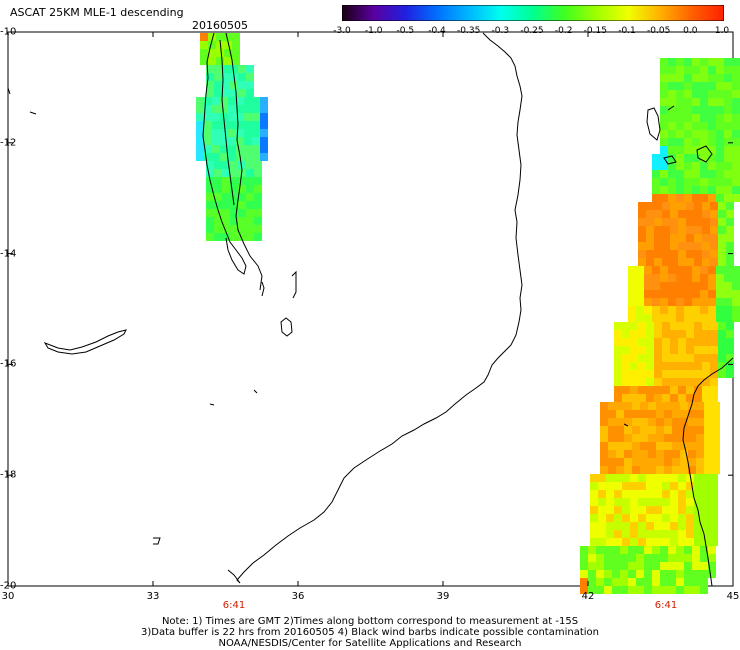  I want to click on x-tick-label: 39, so click(443, 596).